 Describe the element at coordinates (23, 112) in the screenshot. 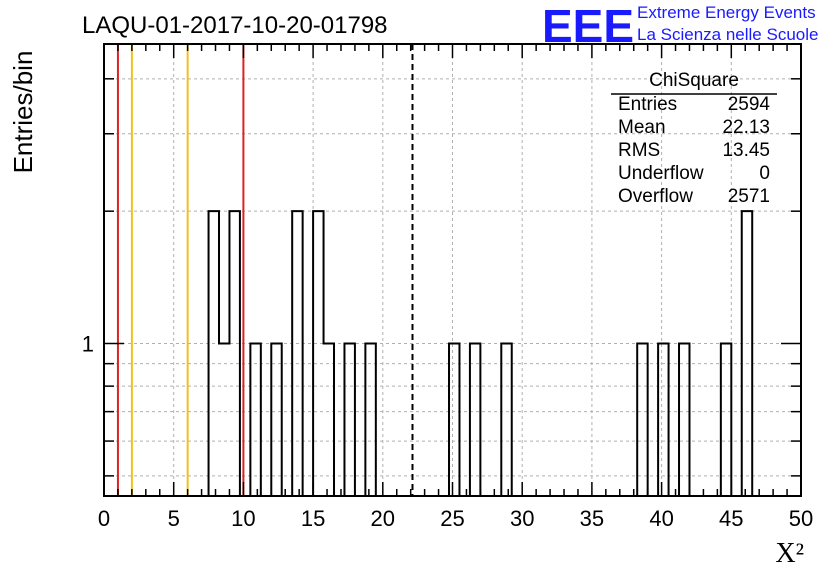

I see `y-axis-label: Entries/bin` at that location.